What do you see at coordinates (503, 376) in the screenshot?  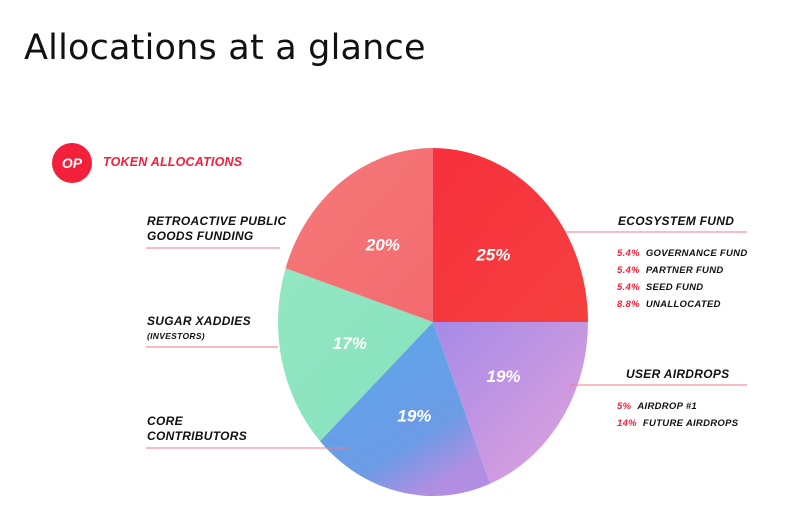 I see `slice-value-label-airdrop: 19%` at bounding box center [503, 376].